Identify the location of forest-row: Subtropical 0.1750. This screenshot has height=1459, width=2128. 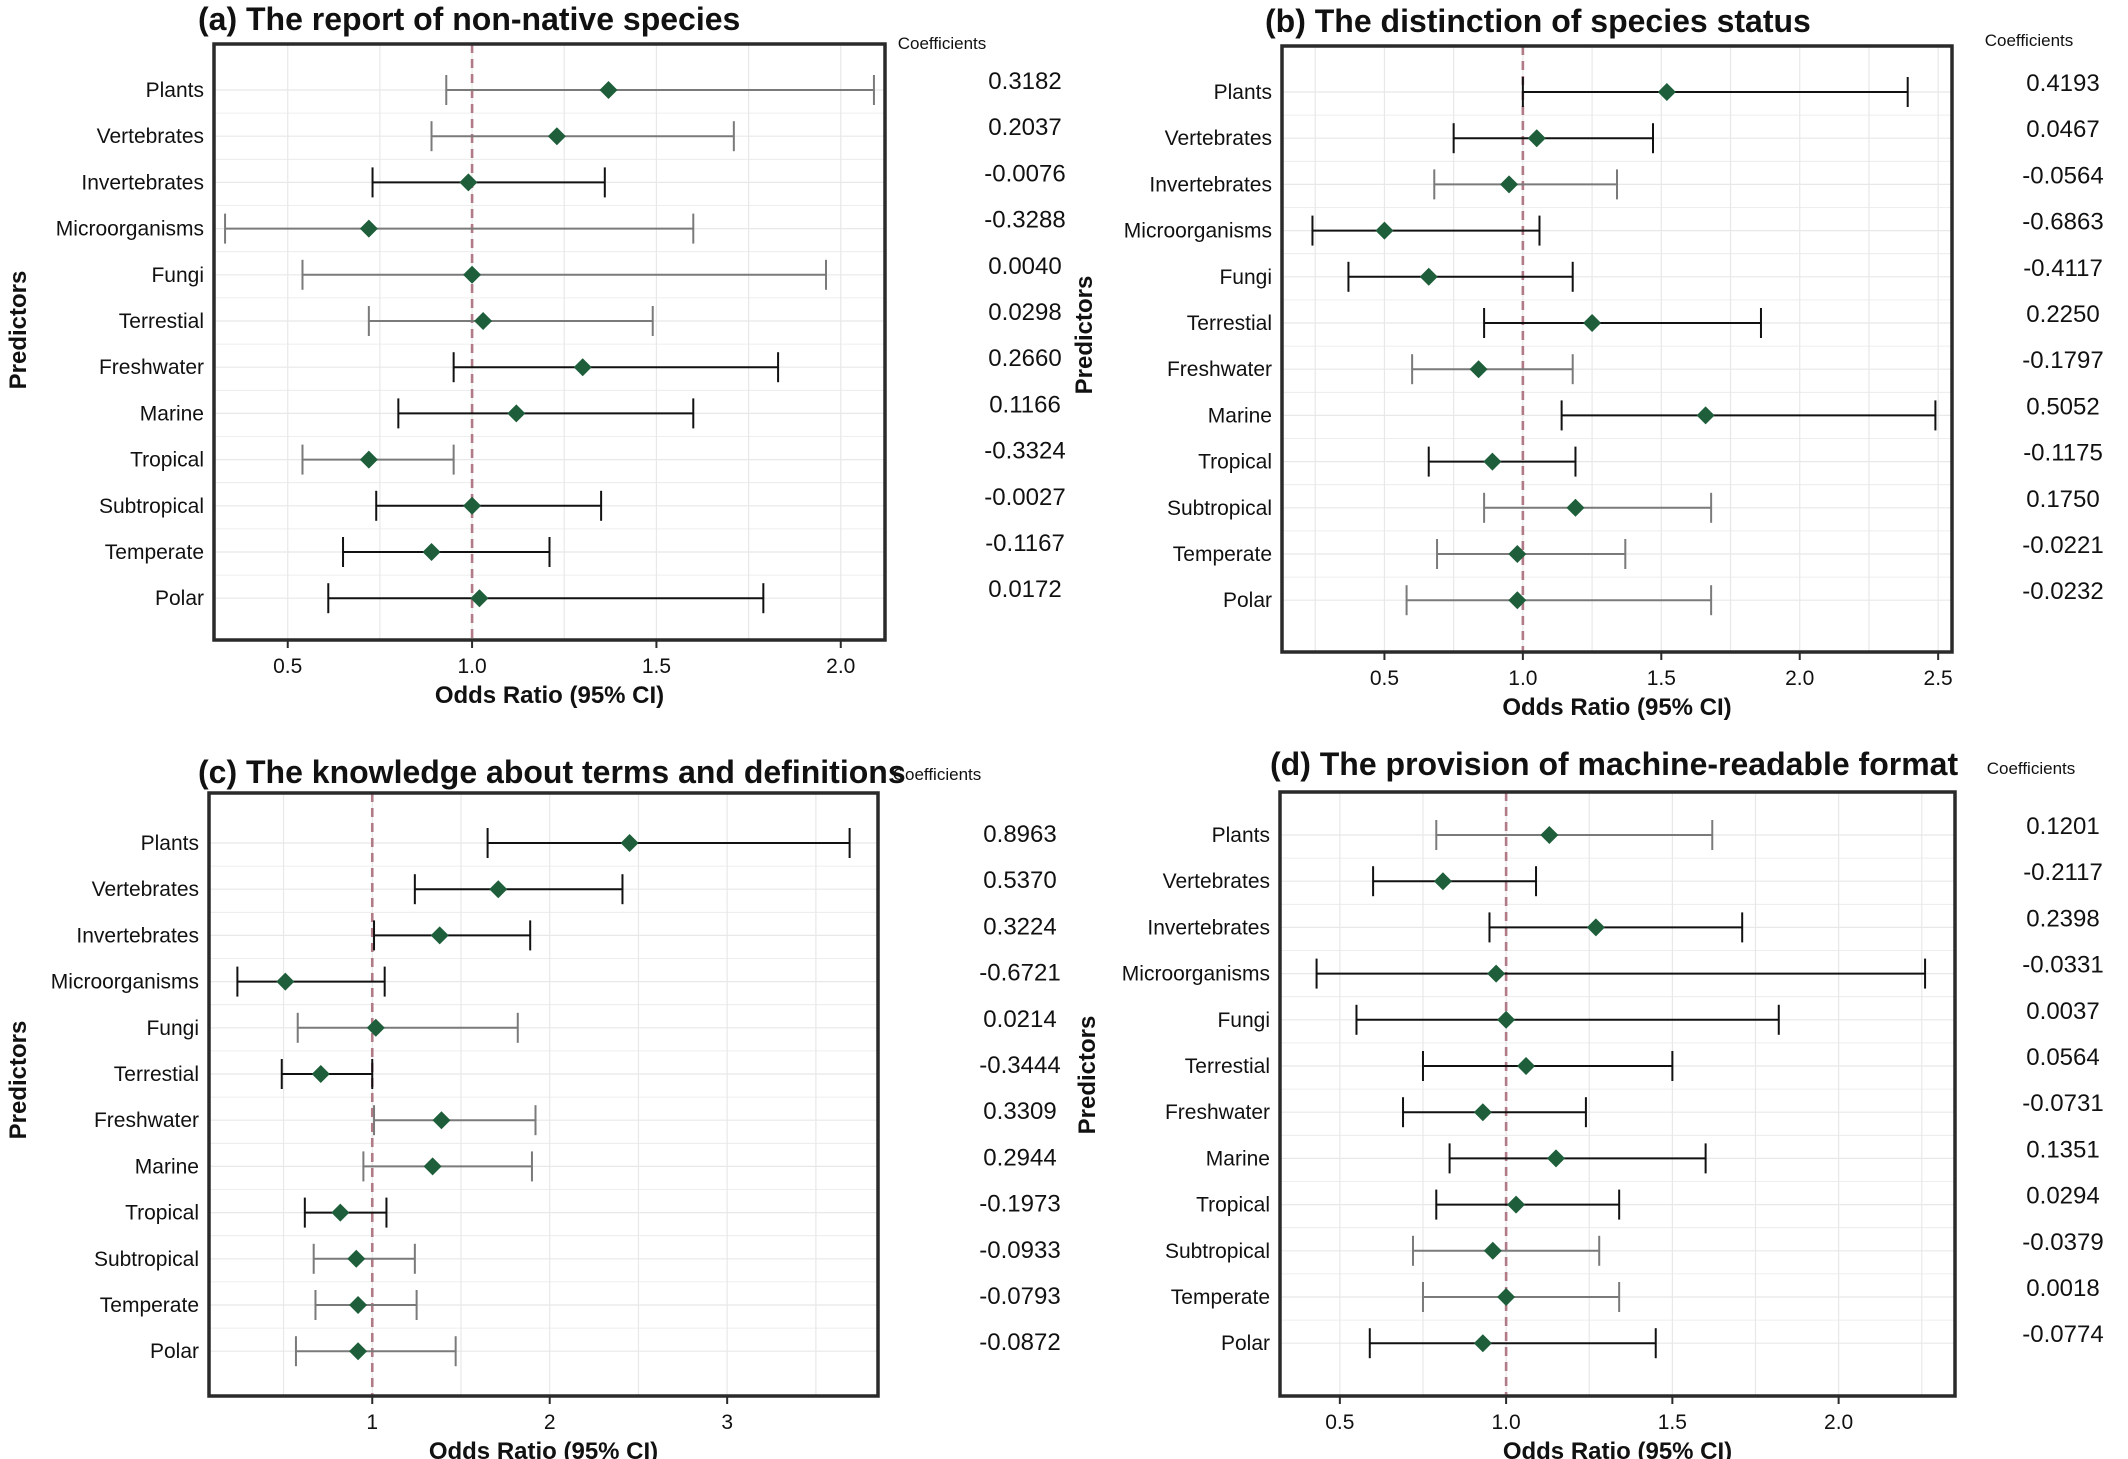
(1633, 504).